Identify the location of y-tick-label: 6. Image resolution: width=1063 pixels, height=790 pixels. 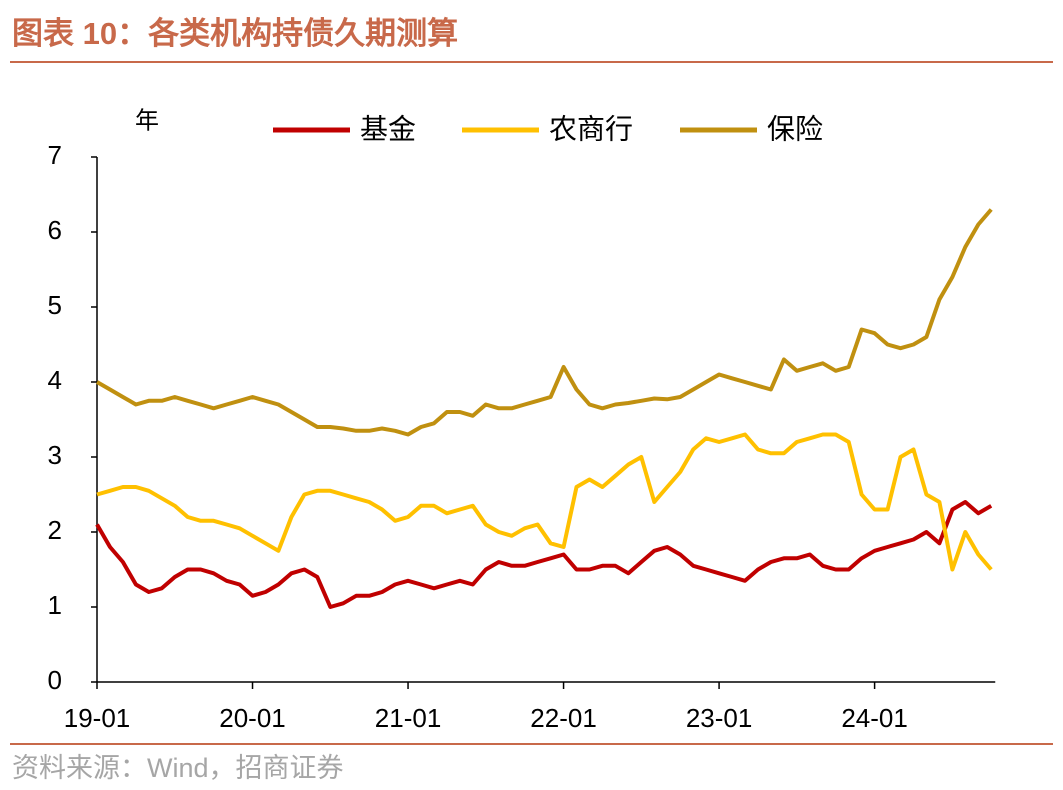
(55, 230).